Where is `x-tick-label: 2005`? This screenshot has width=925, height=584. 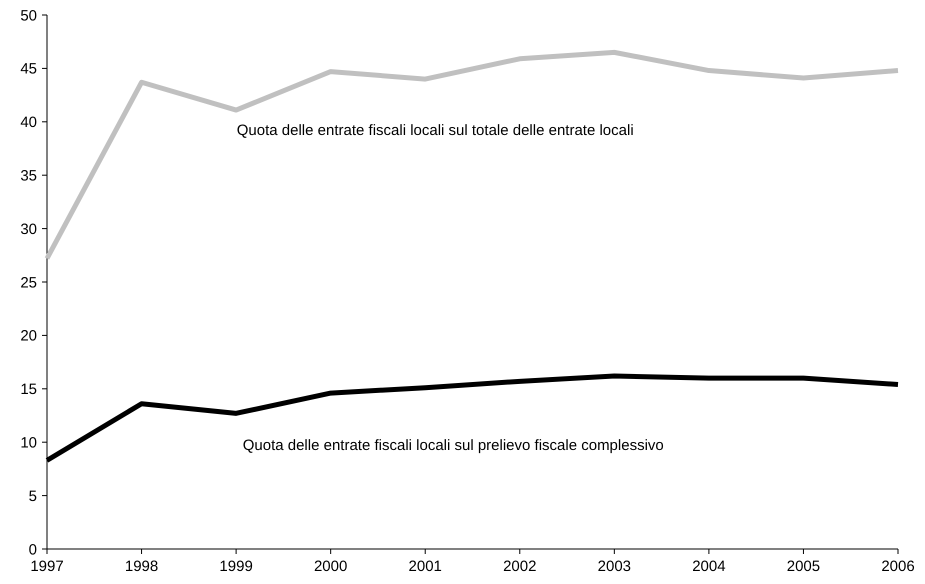 x-tick-label: 2005 is located at coordinates (803, 566).